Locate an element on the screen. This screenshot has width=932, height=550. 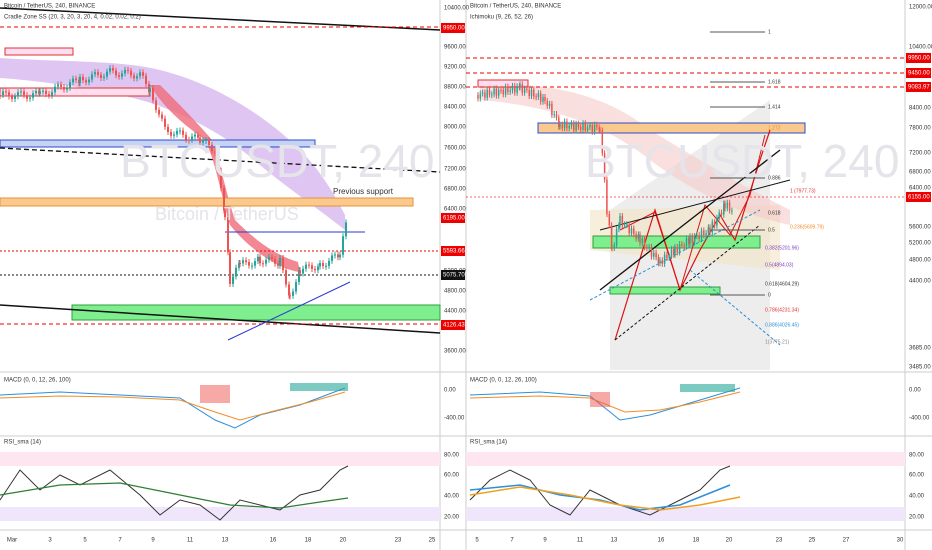
price-tag-label: 5593.66 is located at coordinates (454, 252).